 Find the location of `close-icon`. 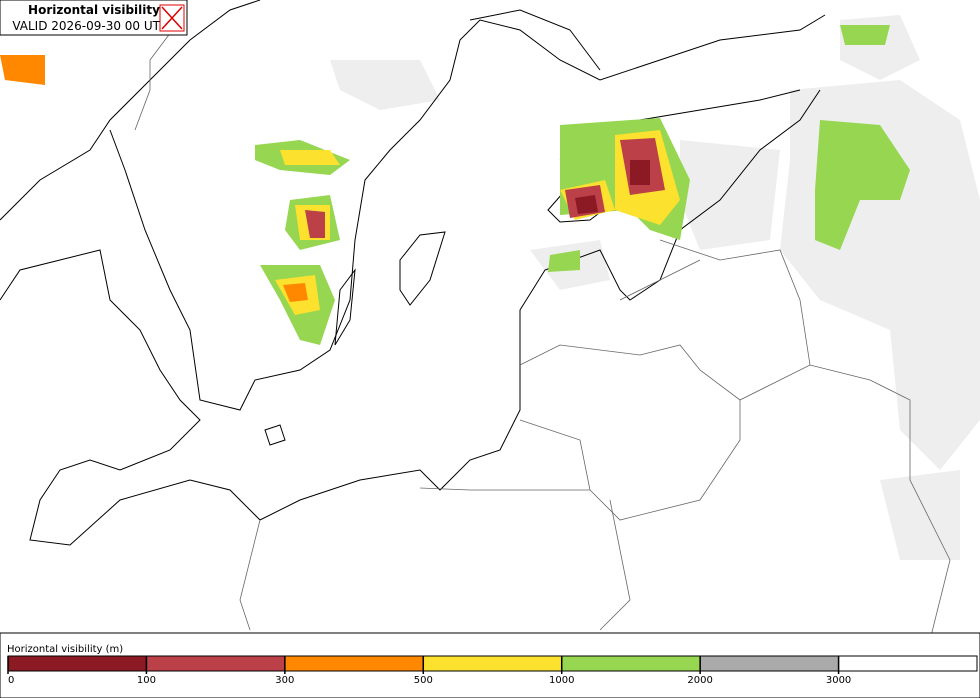

close-icon is located at coordinates (172, 18).